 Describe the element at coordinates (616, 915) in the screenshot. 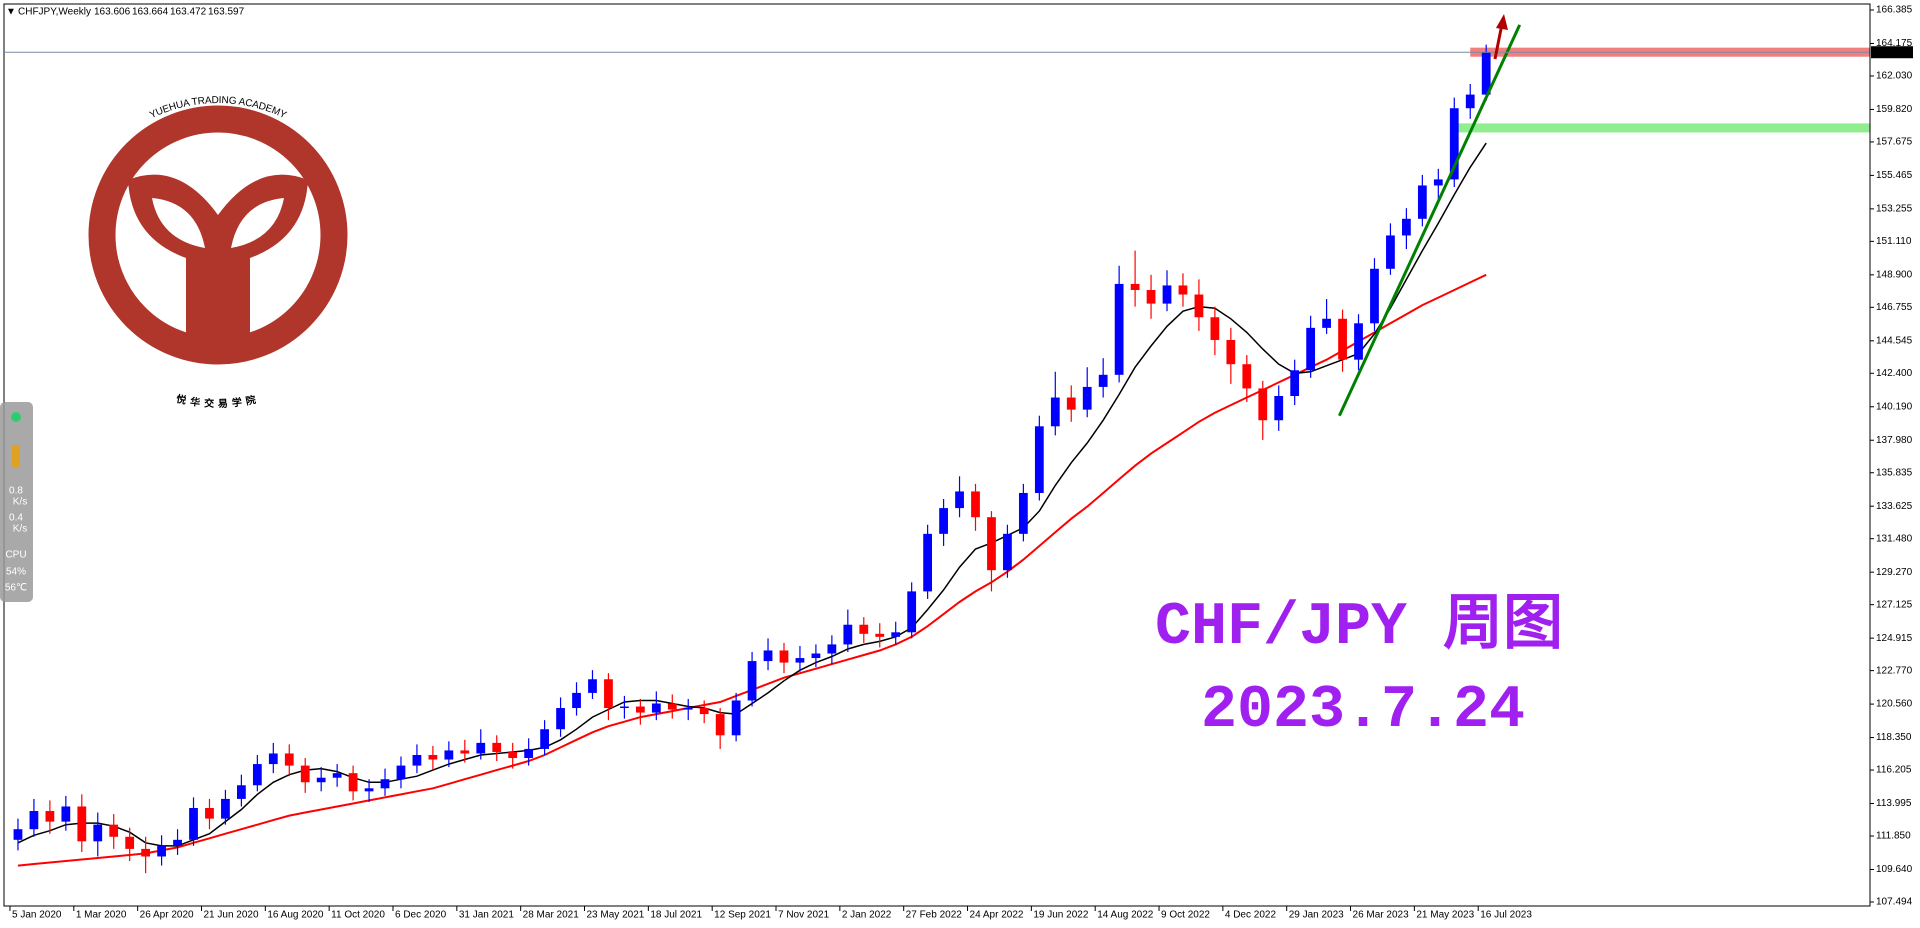

I see `x-tick-label: 23 May 2021` at that location.